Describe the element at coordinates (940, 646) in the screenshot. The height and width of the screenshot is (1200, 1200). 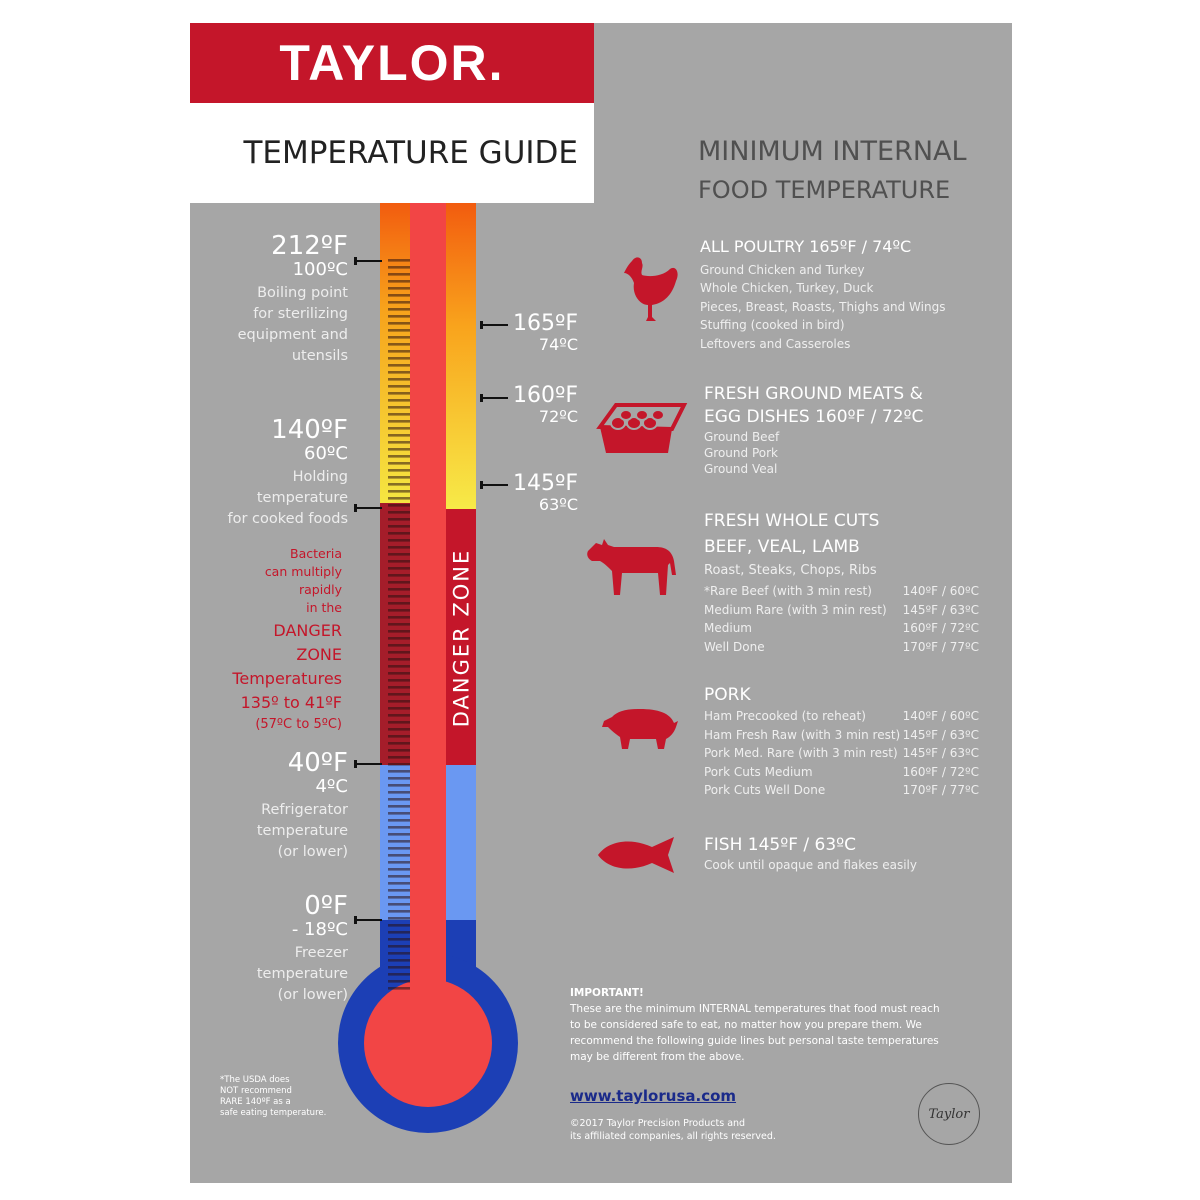
I see `row-temp: 170ºF / 77ºC` at that location.